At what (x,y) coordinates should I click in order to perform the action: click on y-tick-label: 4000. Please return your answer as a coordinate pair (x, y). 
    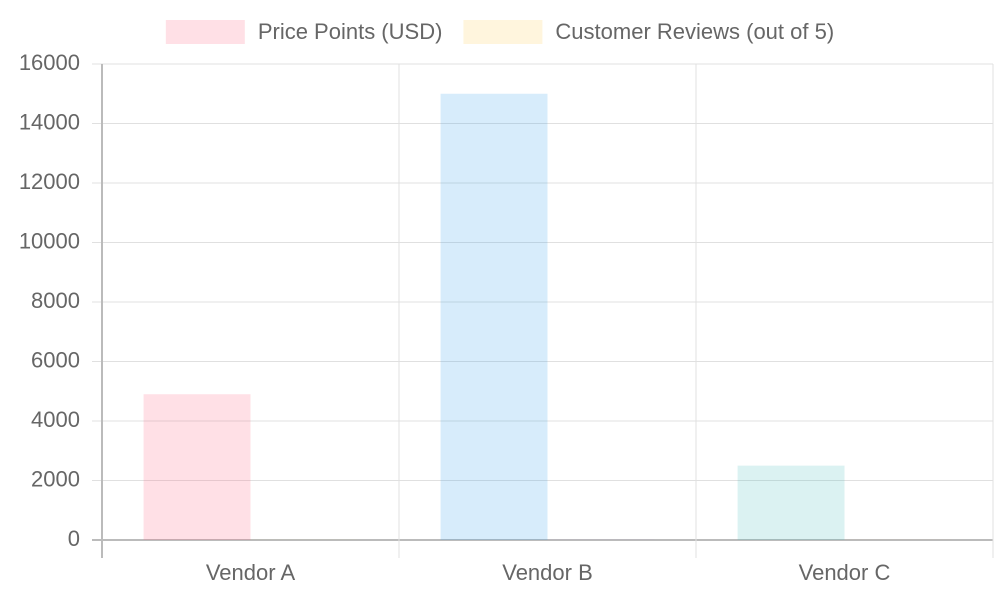
    Looking at the image, I should click on (55, 419).